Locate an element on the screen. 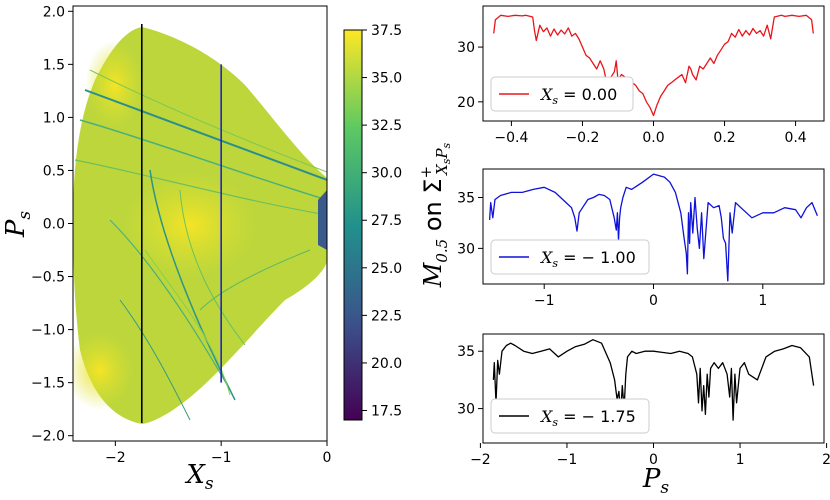  xtick-label: −2 is located at coordinates (480, 460).